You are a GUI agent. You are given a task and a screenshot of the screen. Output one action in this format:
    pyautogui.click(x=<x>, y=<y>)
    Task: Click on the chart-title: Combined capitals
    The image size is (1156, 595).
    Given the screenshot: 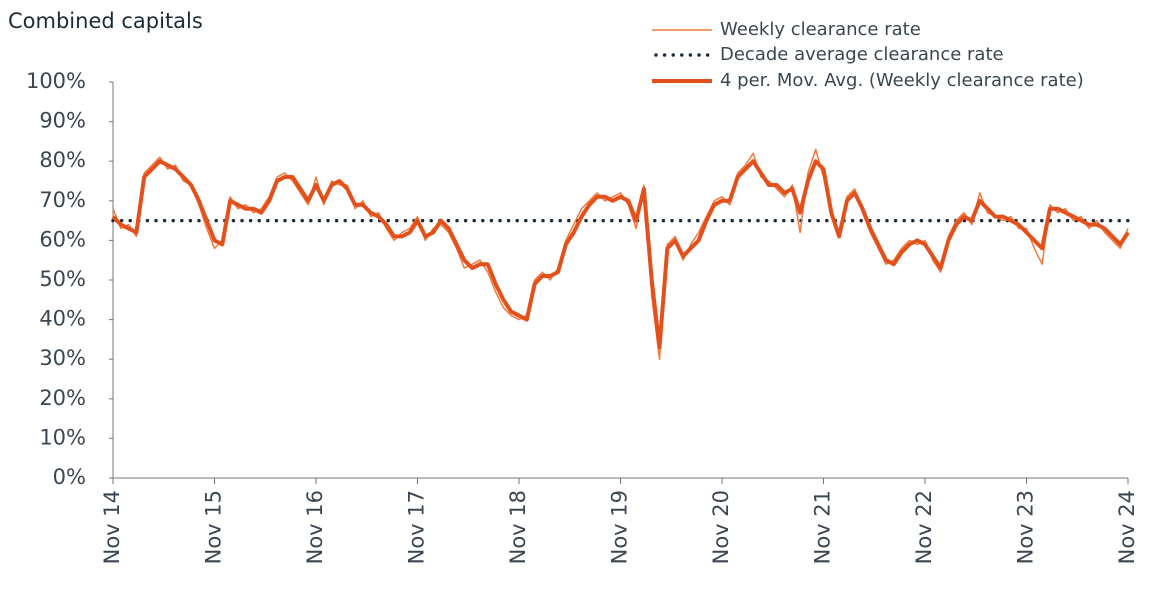 What is the action you would take?
    pyautogui.click(x=105, y=21)
    